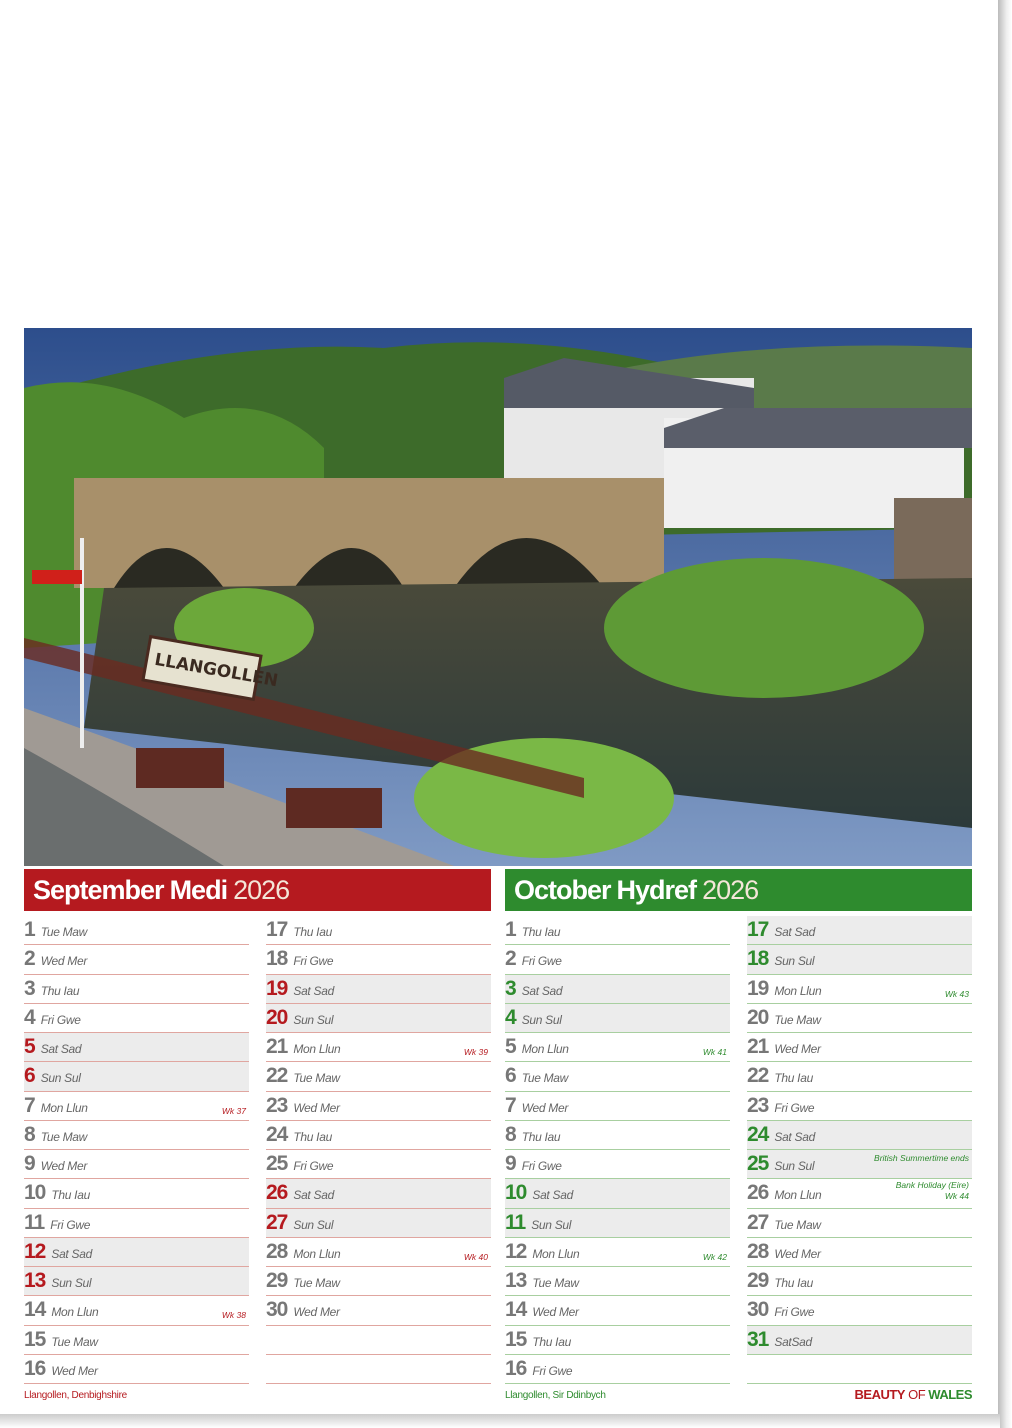 This screenshot has height=1428, width=1012. What do you see at coordinates (261, 889) in the screenshot?
I see `month-year: 2026` at bounding box center [261, 889].